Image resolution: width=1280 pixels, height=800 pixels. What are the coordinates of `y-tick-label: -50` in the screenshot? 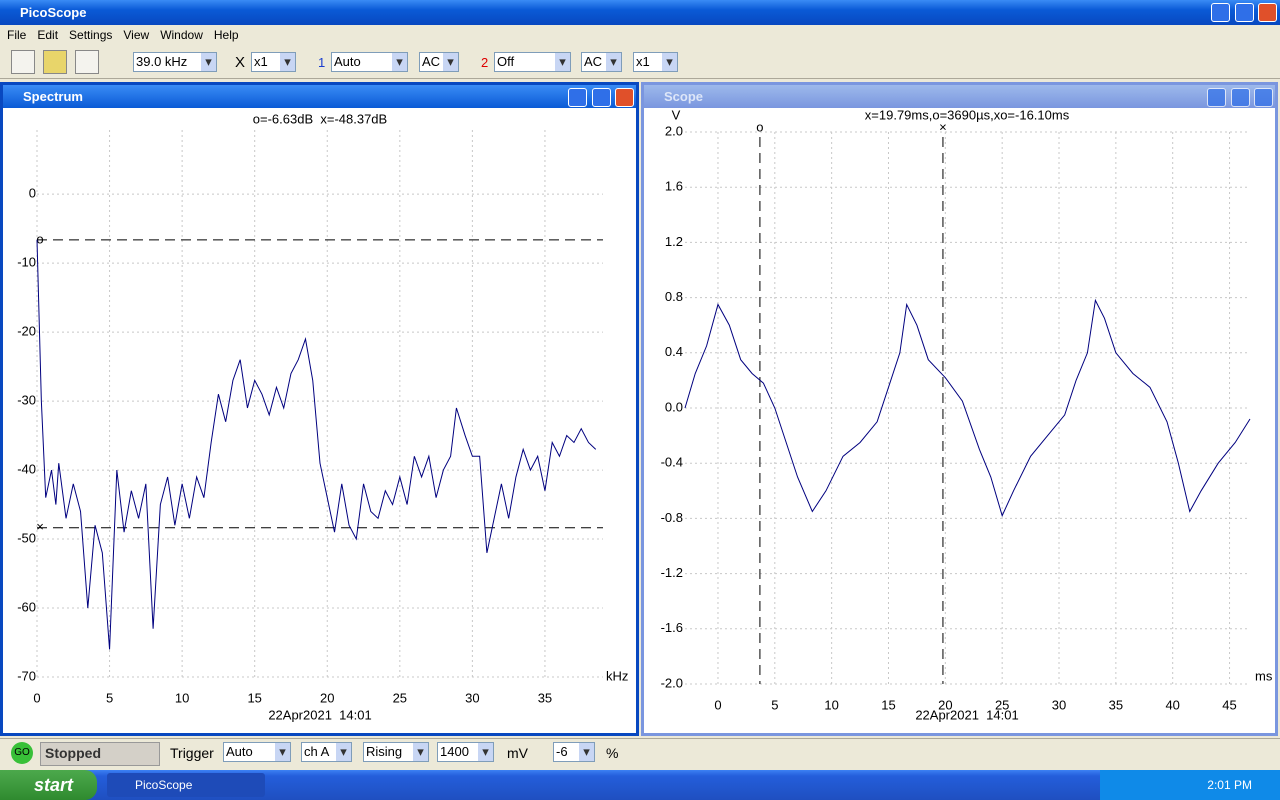 It's located at (26, 537).